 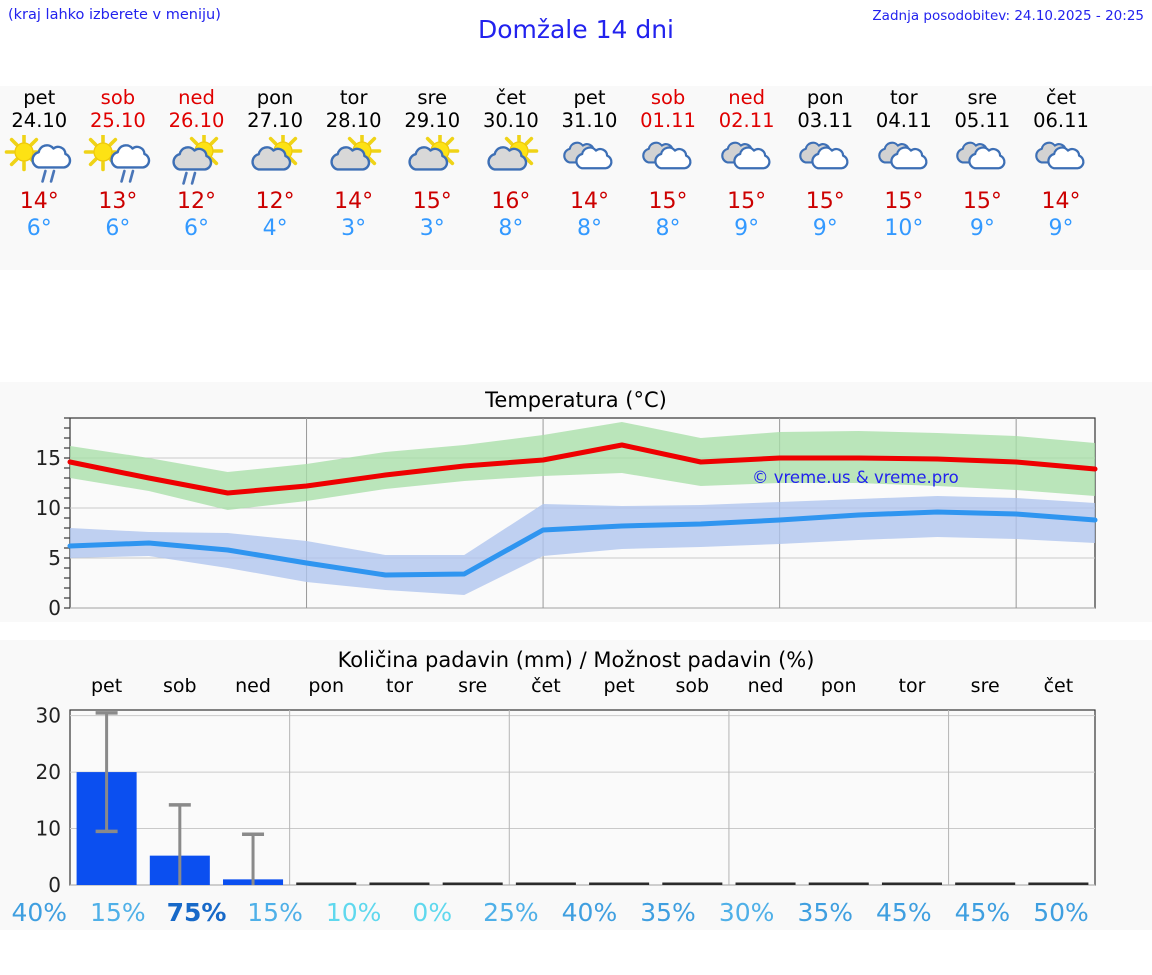 What do you see at coordinates (275, 228) in the screenshot?
I see `forecast-min-temp: 4°` at bounding box center [275, 228].